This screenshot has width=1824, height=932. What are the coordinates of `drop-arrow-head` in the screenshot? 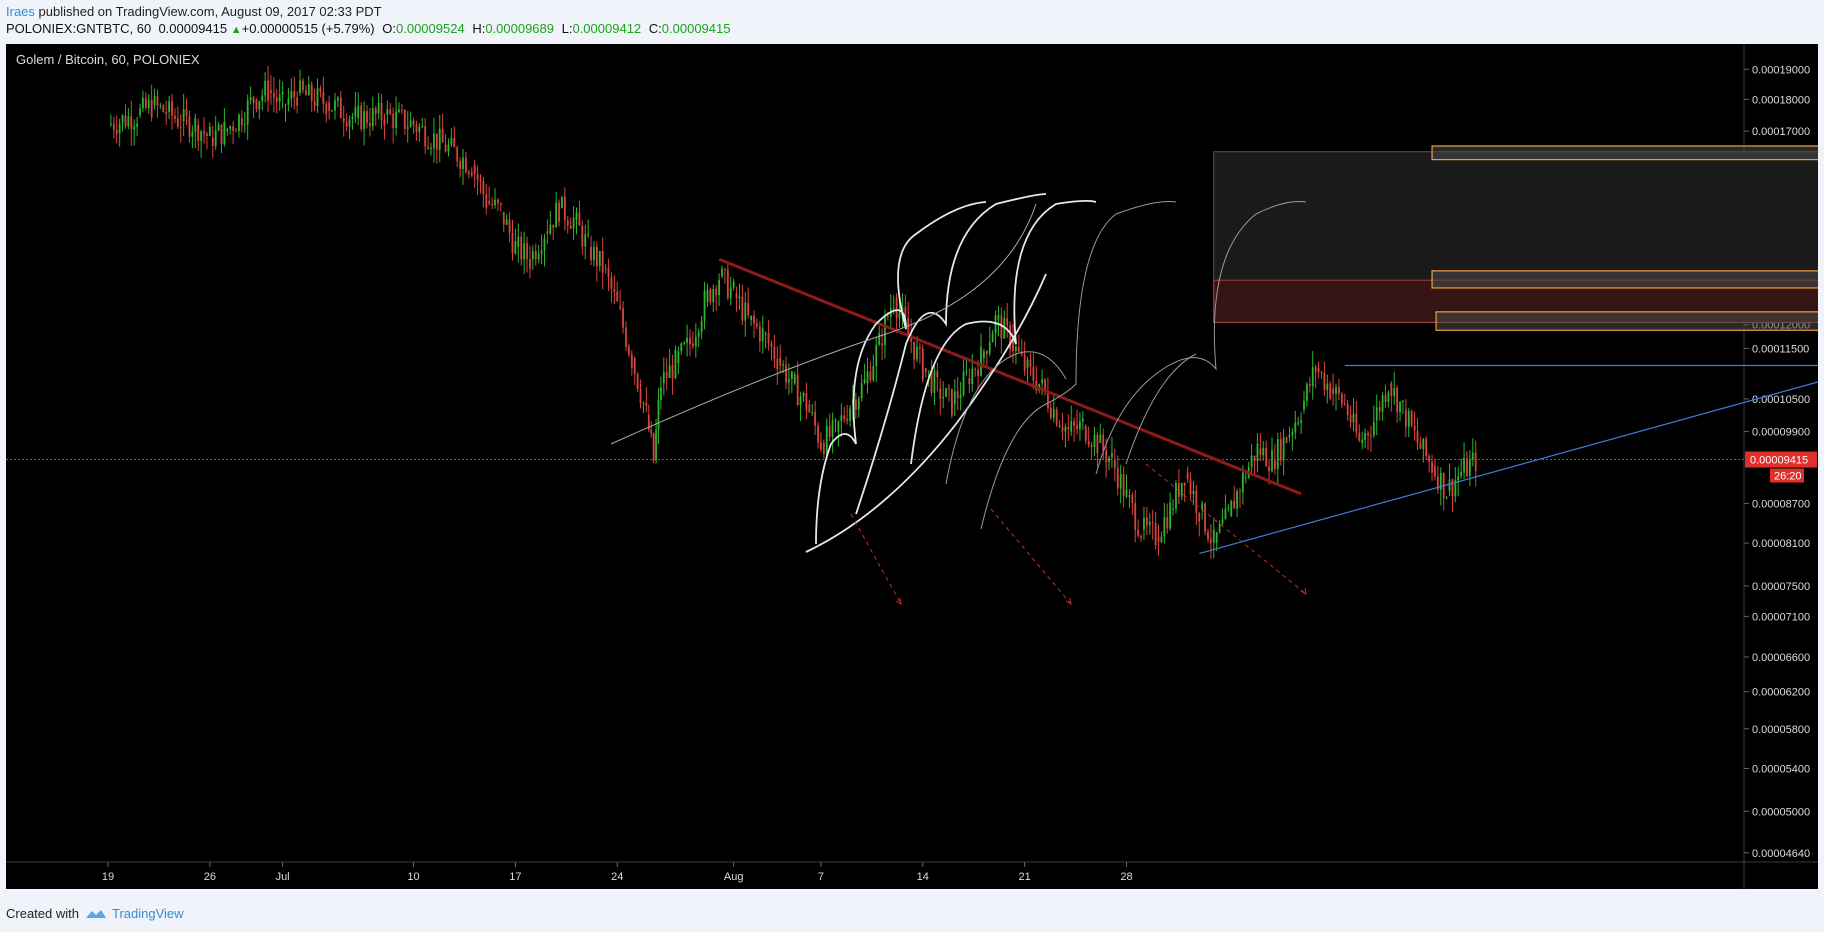 It's located at (898, 601).